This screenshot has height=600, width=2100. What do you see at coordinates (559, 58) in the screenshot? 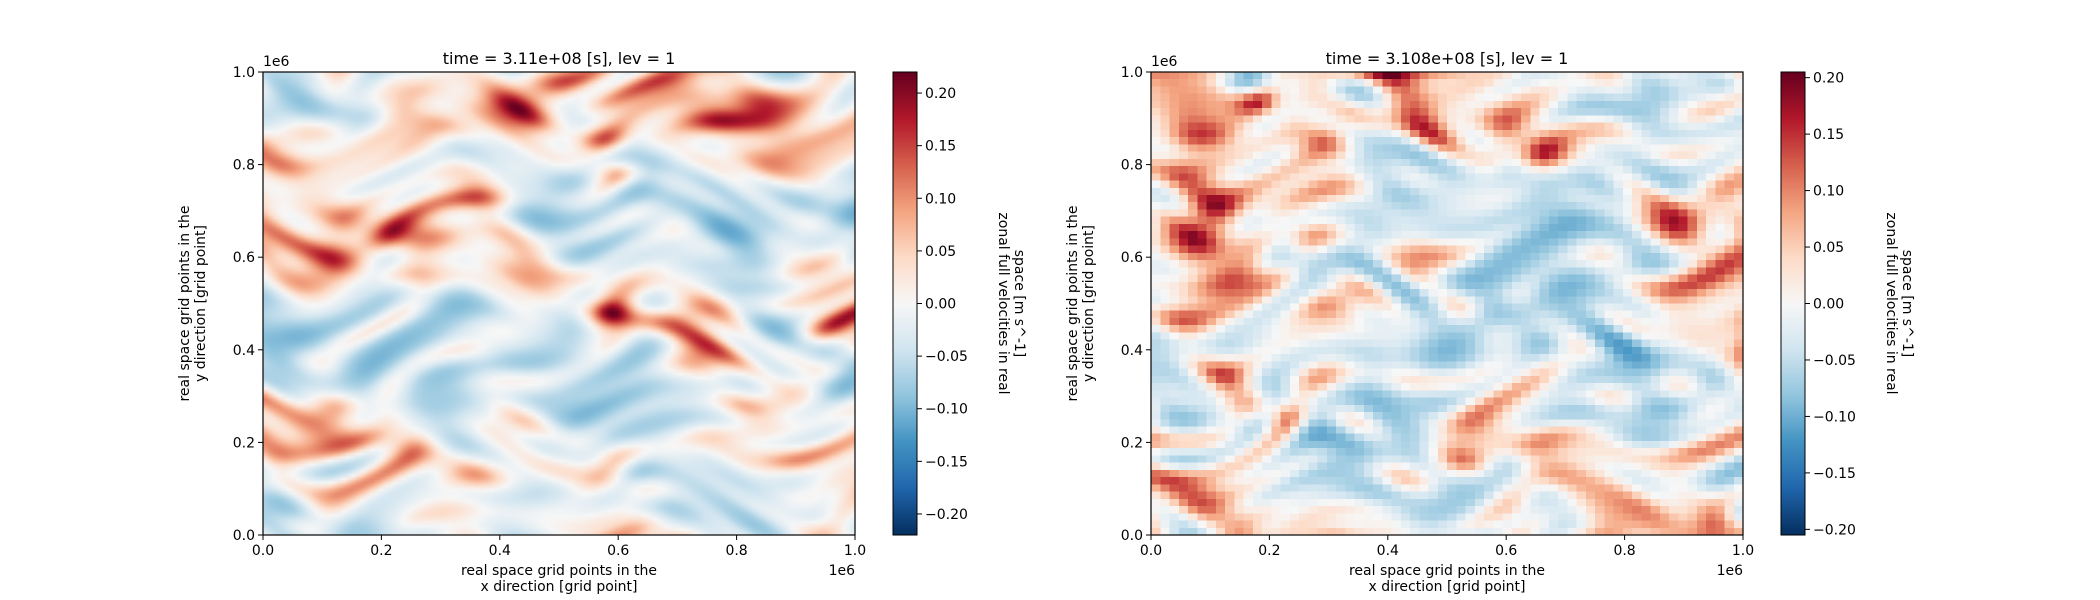
I see `chart-title: time = 3.11e+08 [s], lev = 1` at bounding box center [559, 58].